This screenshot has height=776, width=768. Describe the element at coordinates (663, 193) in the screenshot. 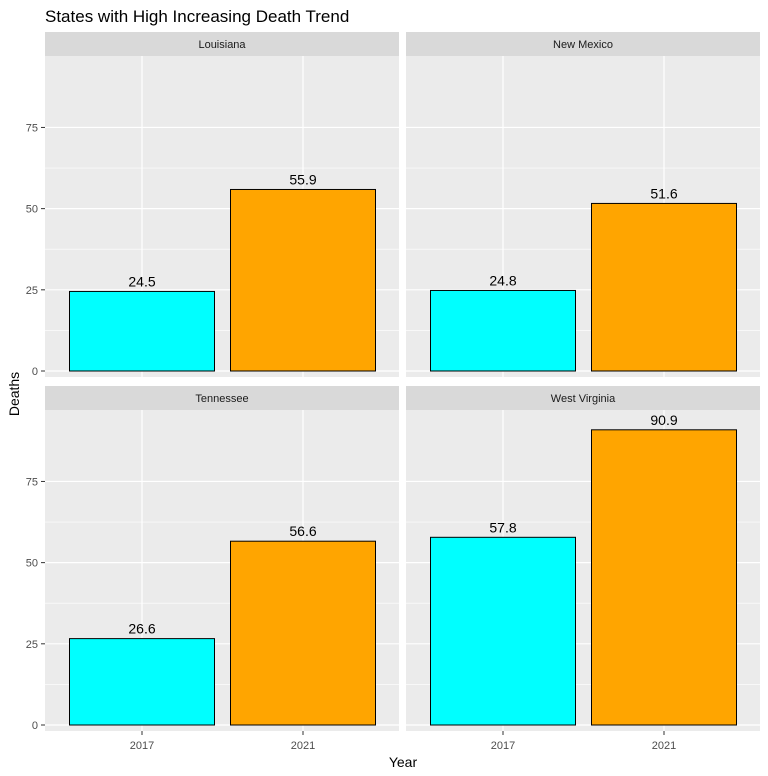

I see `bar-label-new-mexico-2021: 51.6` at that location.